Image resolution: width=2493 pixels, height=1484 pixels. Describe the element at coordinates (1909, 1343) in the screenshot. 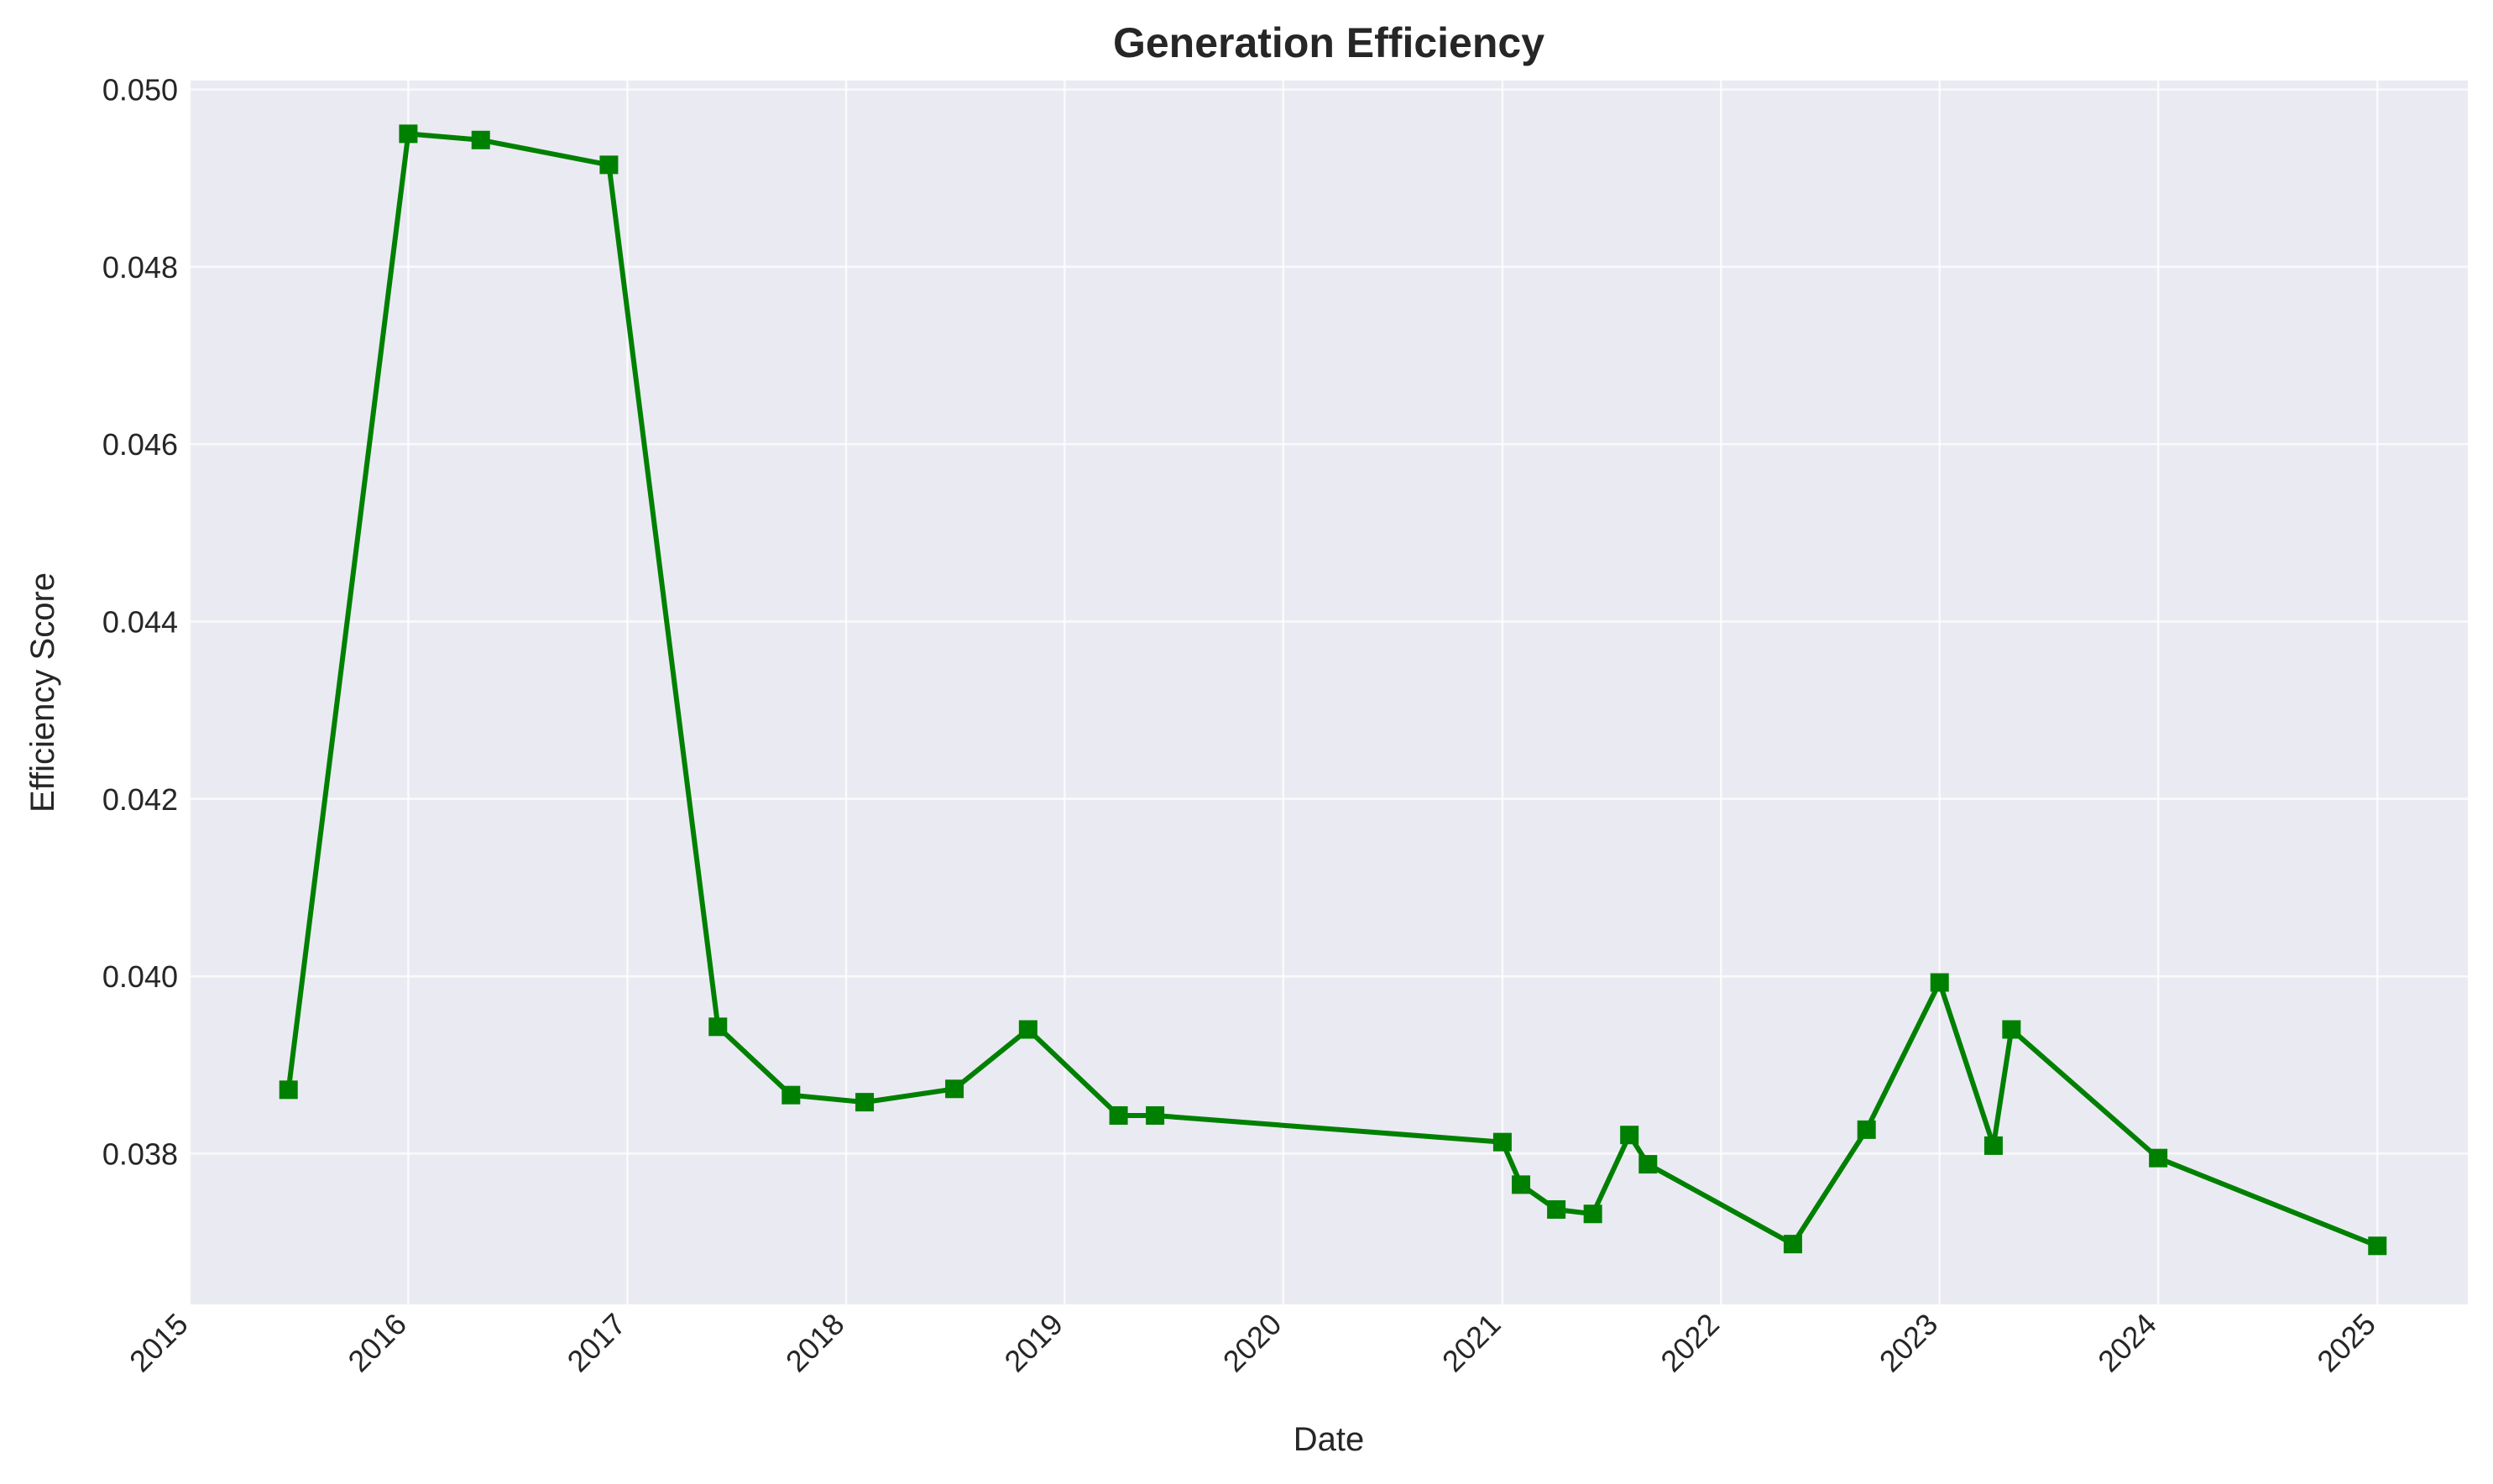

I see `x-tick-label: 2023` at that location.